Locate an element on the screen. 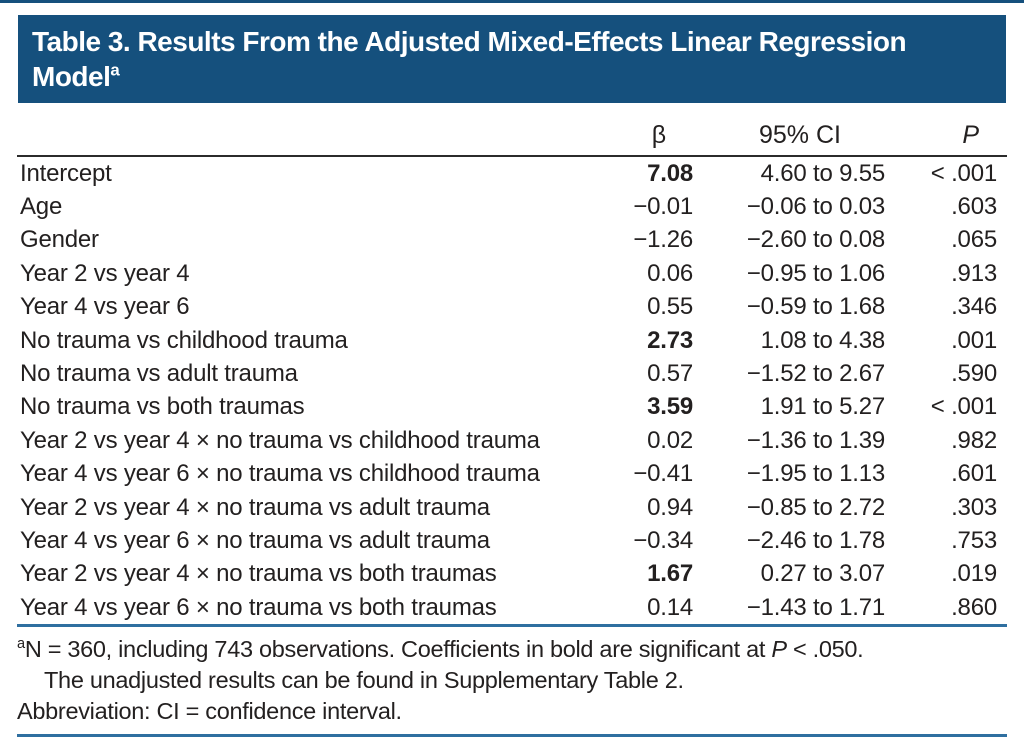 Image resolution: width=1024 pixels, height=753 pixels. beta-value: 7.08 is located at coordinates (670, 173).